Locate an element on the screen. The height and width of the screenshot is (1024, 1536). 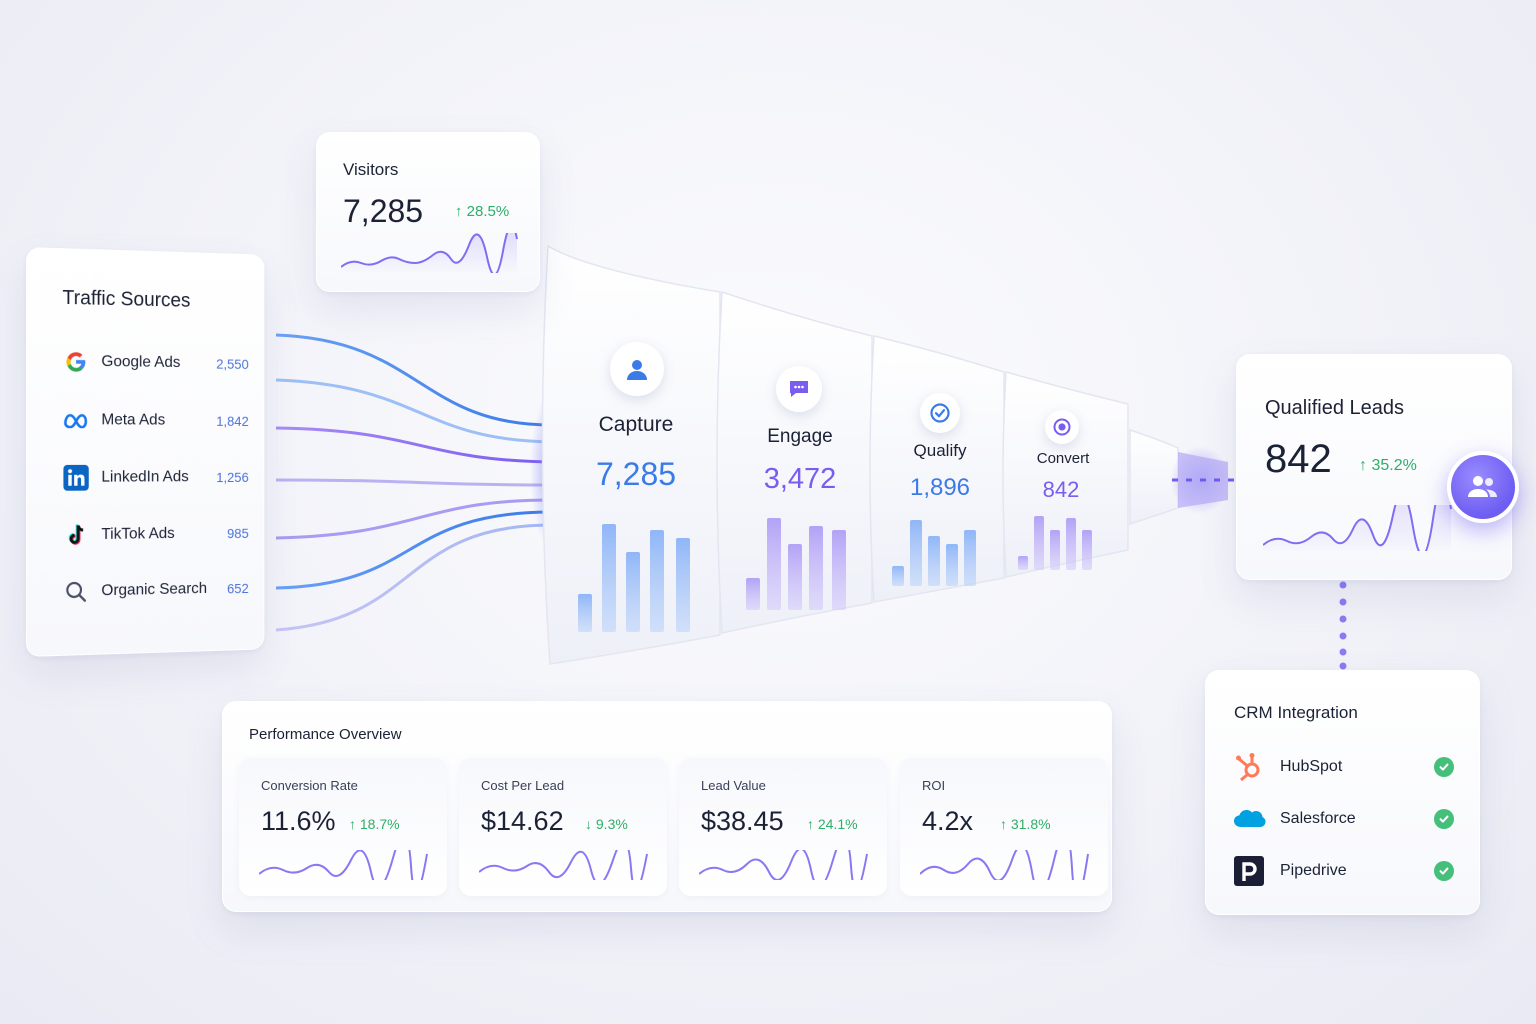
crm-row-pipedrive: Pipedrive is located at coordinates (1343, 871).